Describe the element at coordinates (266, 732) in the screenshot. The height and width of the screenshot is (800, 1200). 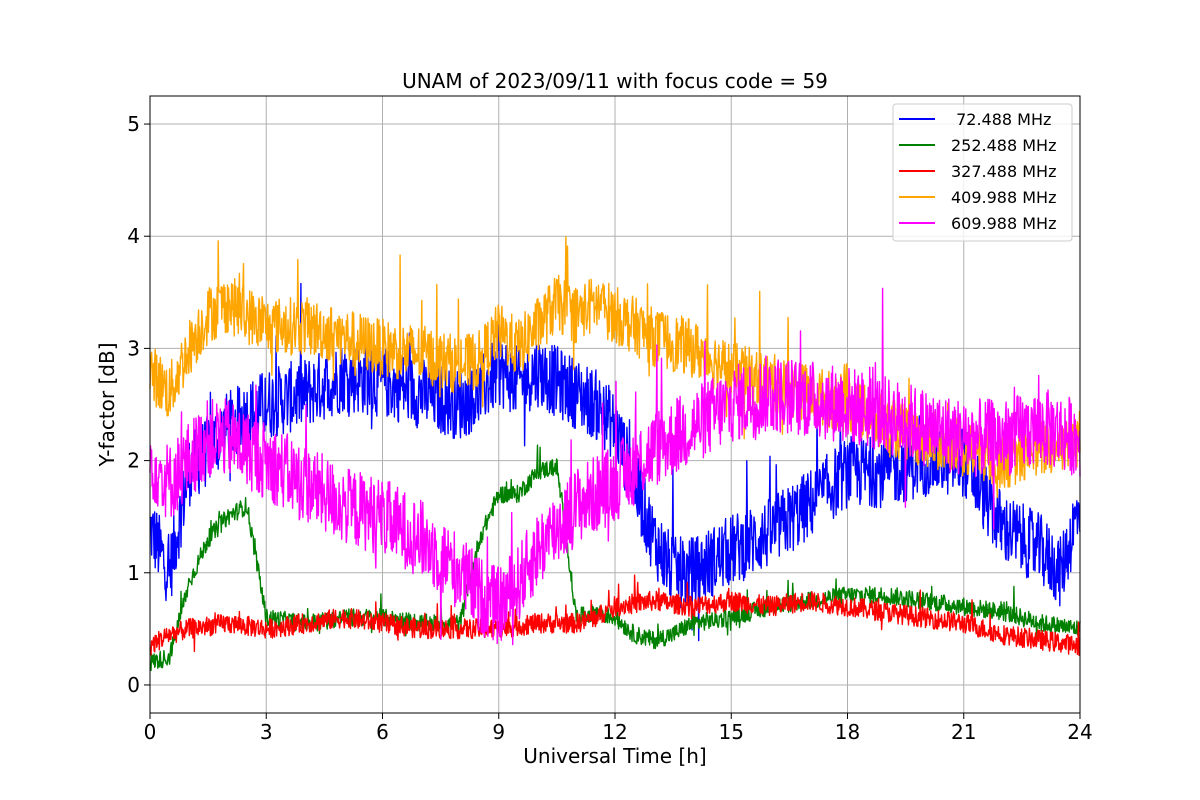
I see `x-tick-label: 3` at that location.